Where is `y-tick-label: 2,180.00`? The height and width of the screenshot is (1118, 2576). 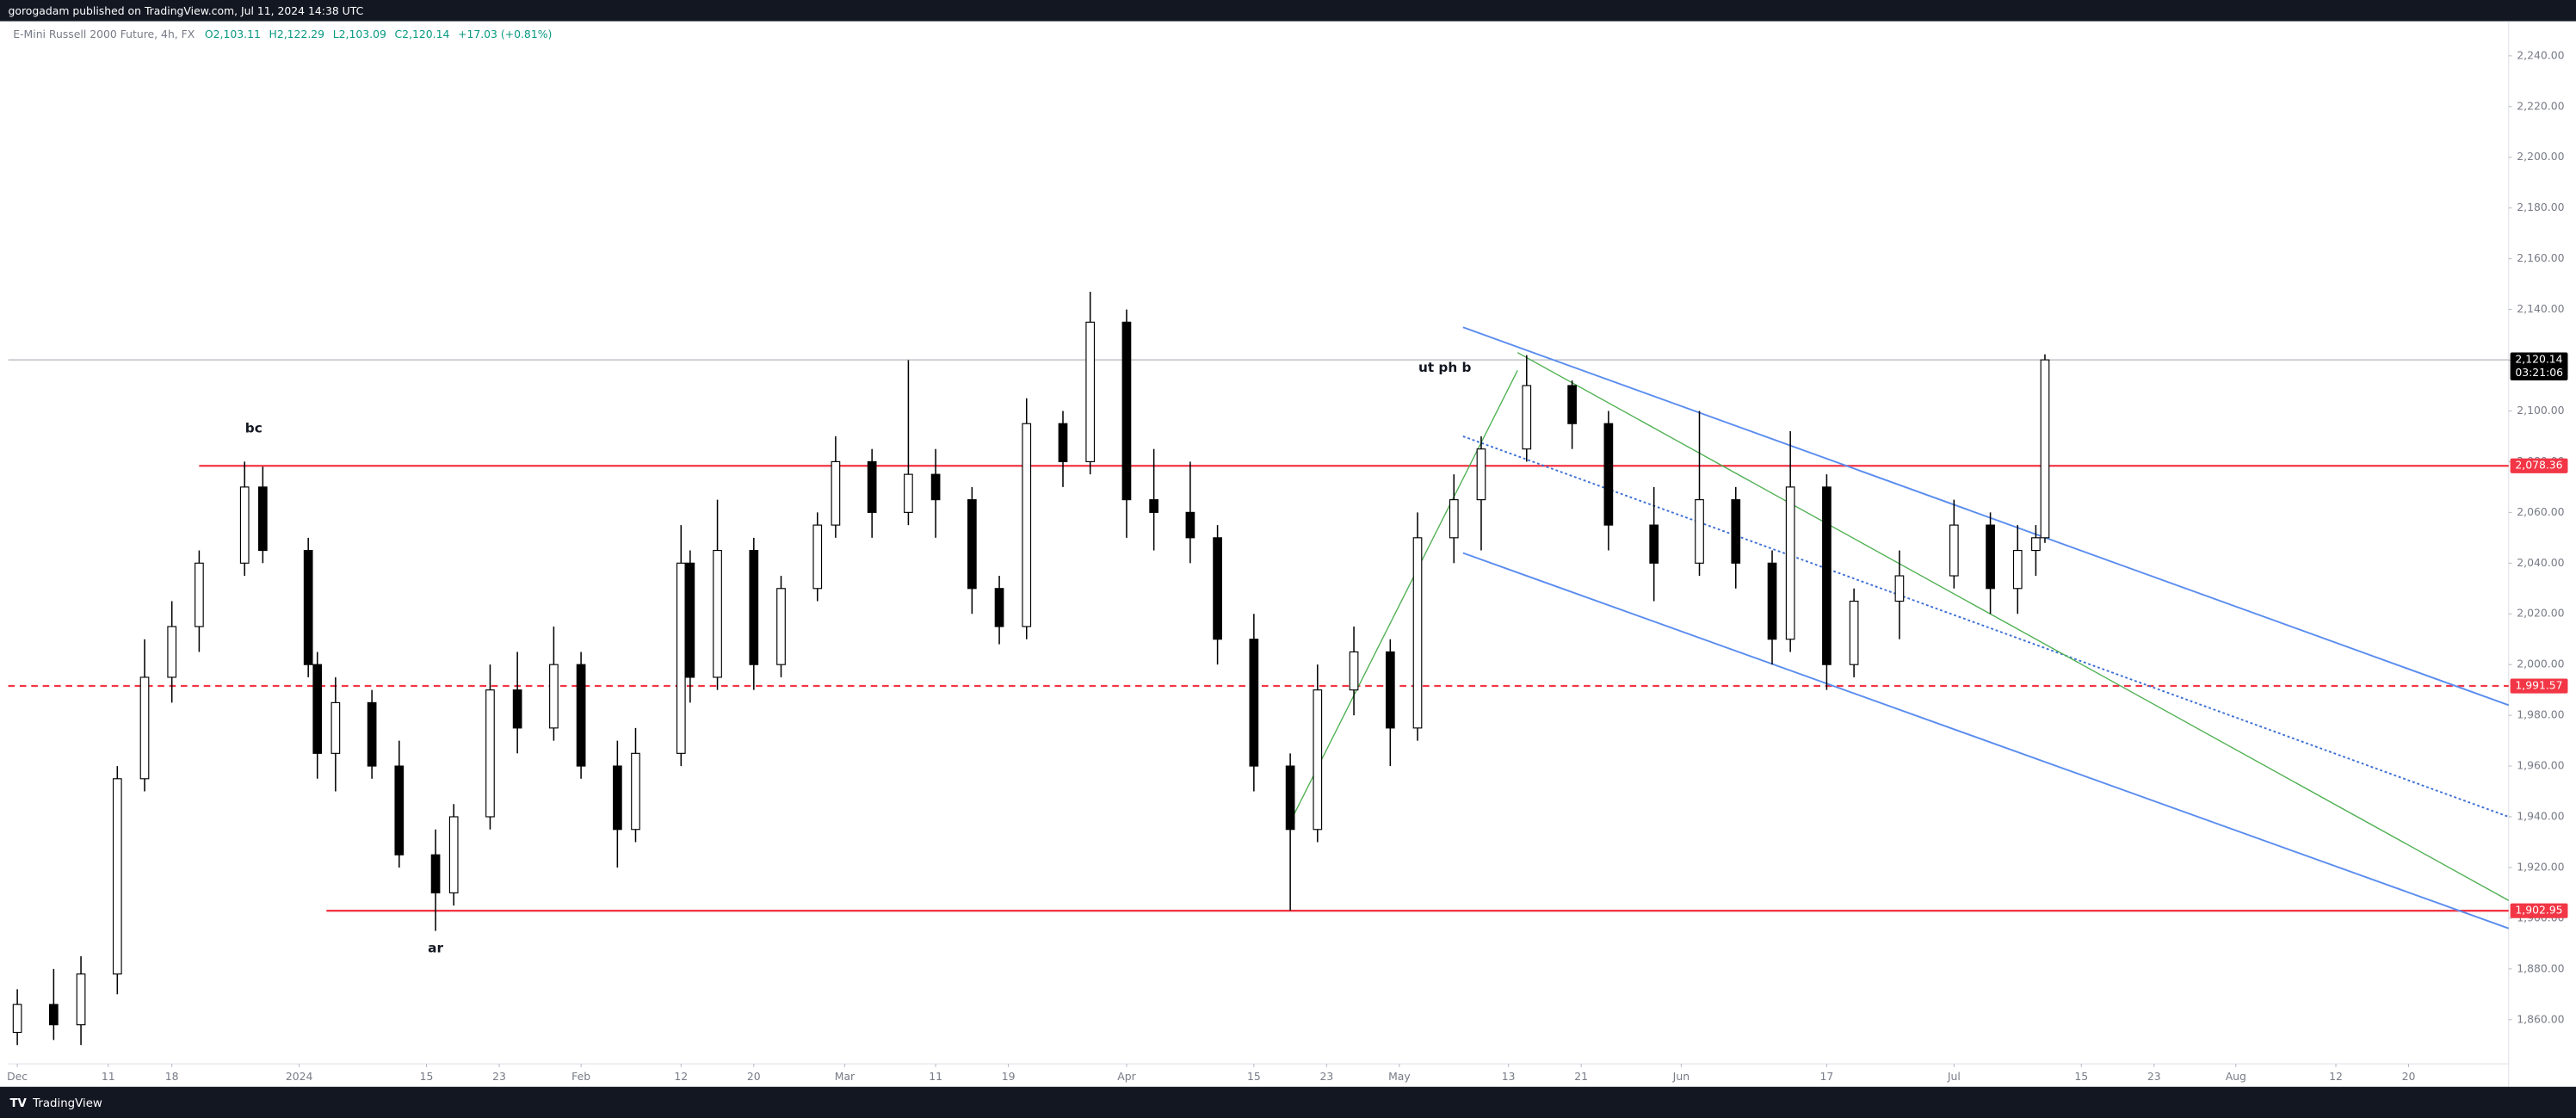 y-tick-label: 2,180.00 is located at coordinates (2540, 207).